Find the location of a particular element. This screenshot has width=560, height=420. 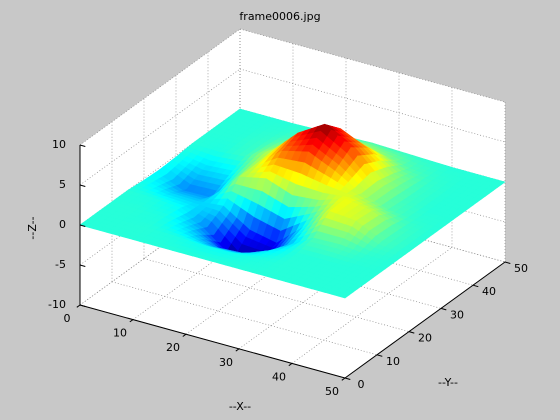

y-tick-label: 10 is located at coordinates (393, 361).